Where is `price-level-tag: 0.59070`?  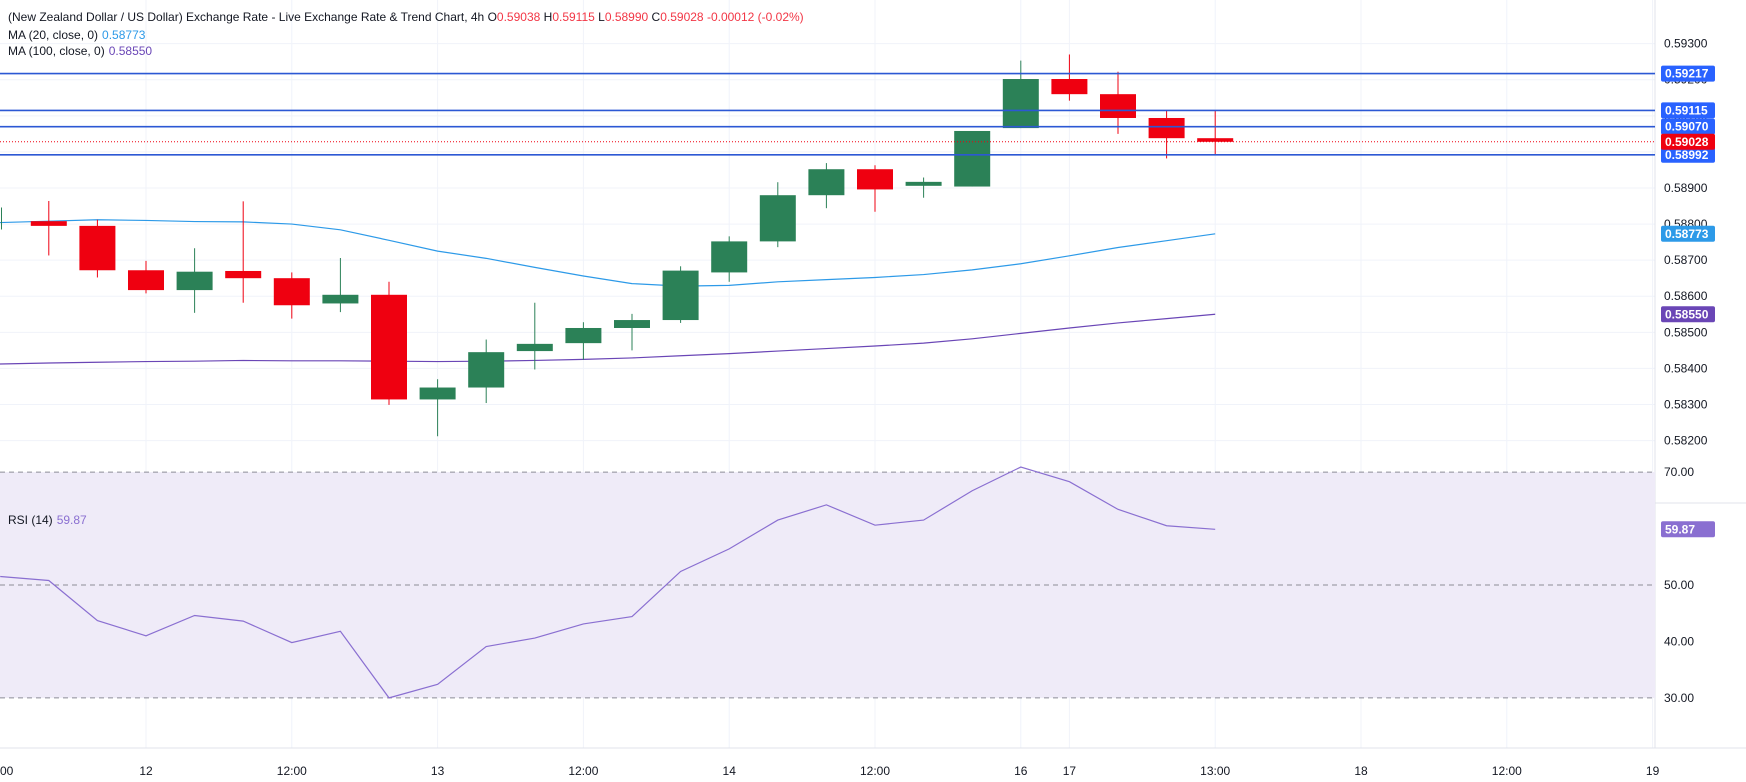
price-level-tag: 0.59070 is located at coordinates (1688, 126).